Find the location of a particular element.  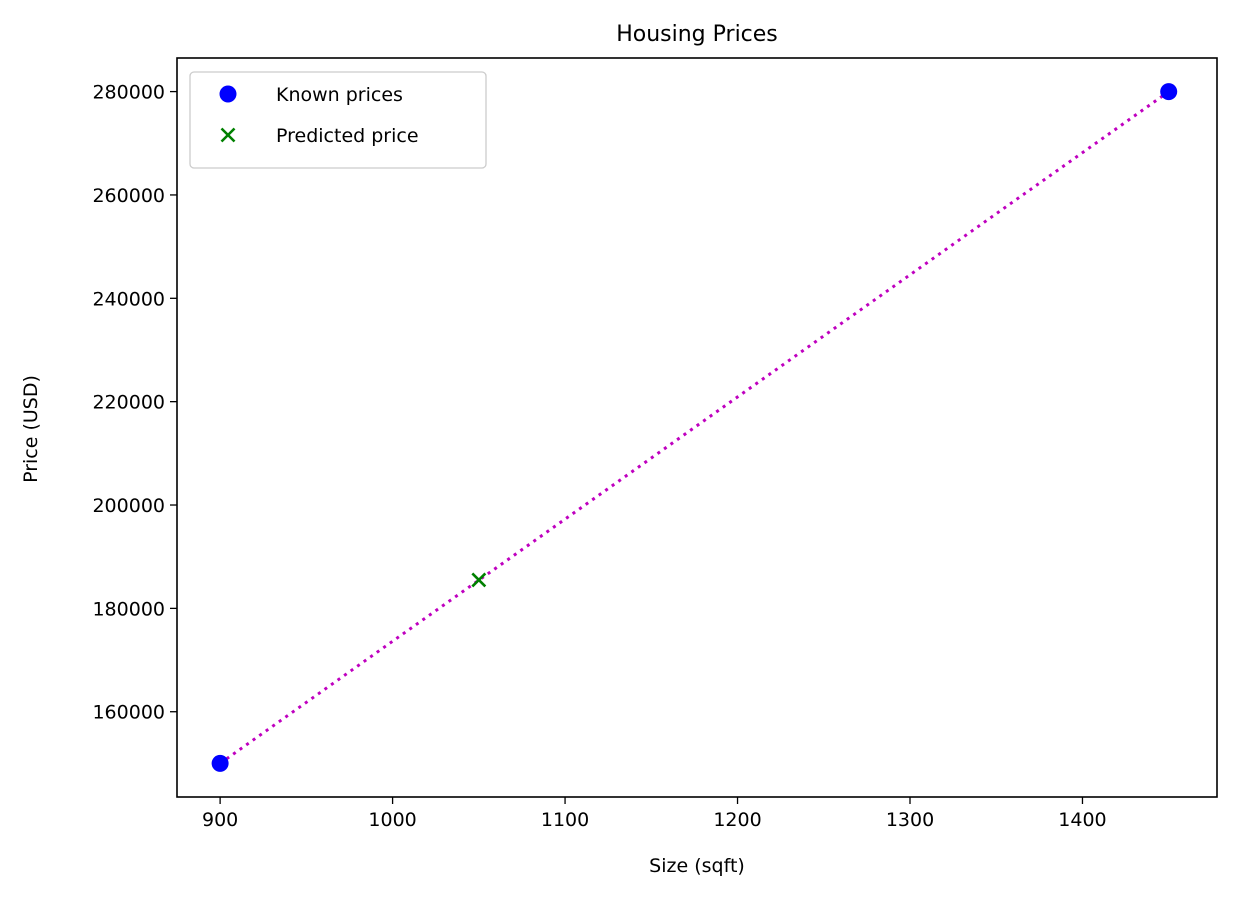

legend-marker-known-prices is located at coordinates (228, 94).